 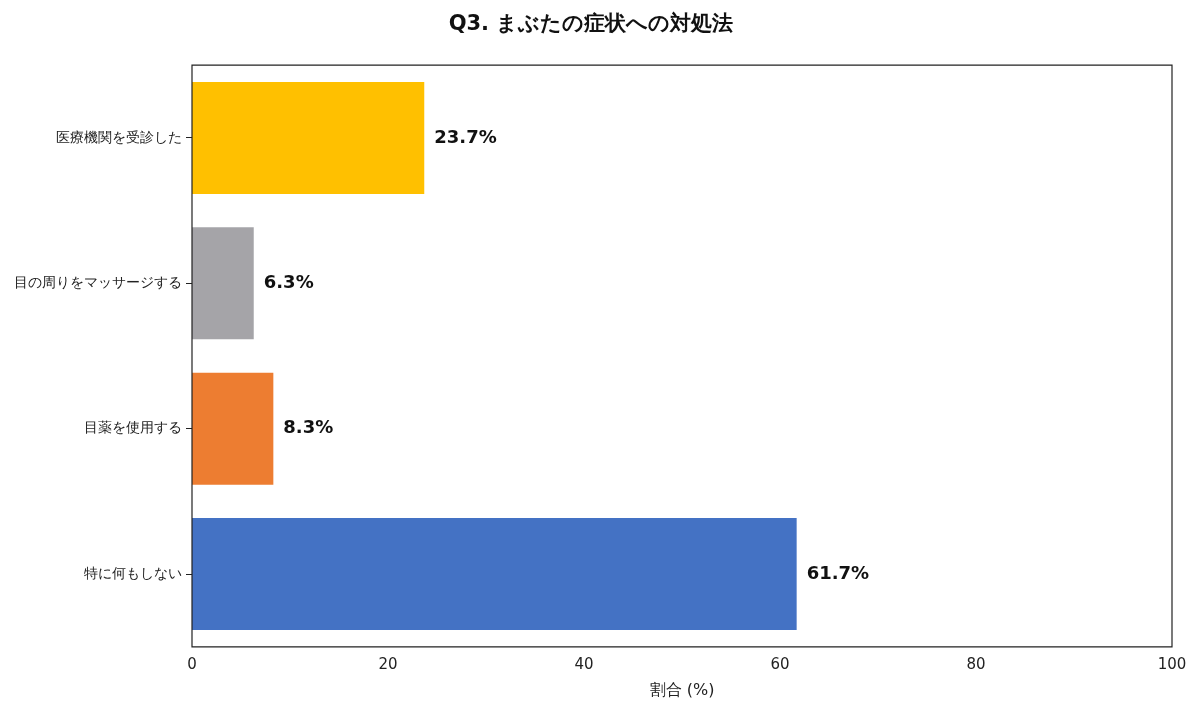 What do you see at coordinates (388, 663) in the screenshot?
I see `x-tick-label: 20` at bounding box center [388, 663].